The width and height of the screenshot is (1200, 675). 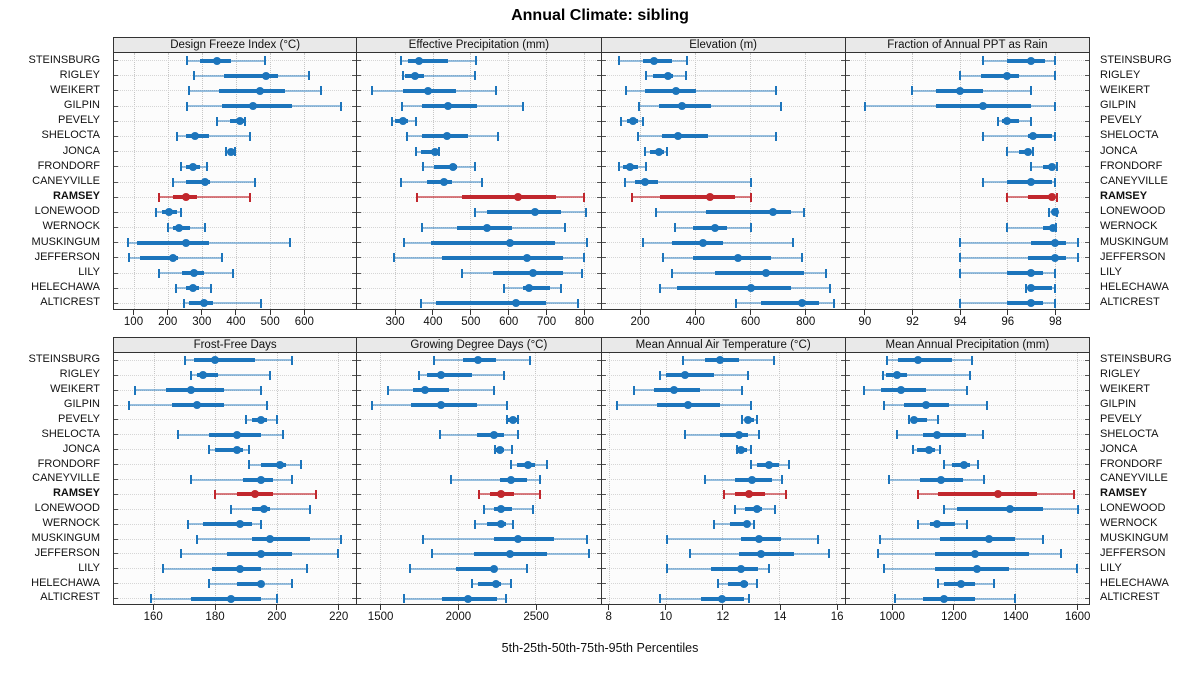 What do you see at coordinates (666, 617) in the screenshot?
I see `axis-tick-label: 10` at bounding box center [666, 617].